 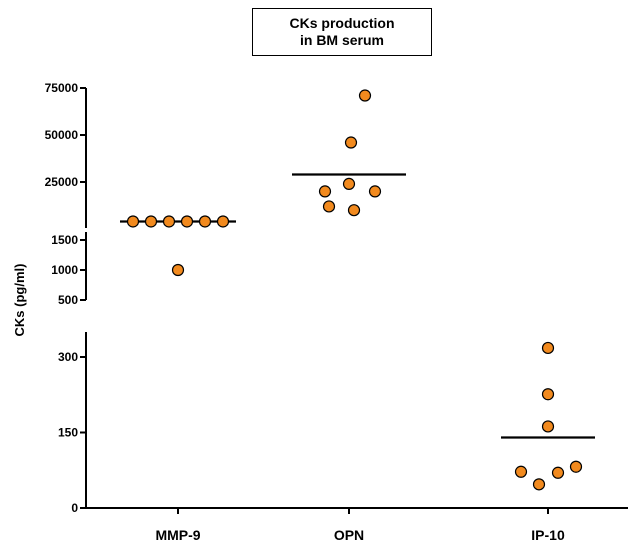 I want to click on y-tick-label: 50000, so click(x=62, y=135).